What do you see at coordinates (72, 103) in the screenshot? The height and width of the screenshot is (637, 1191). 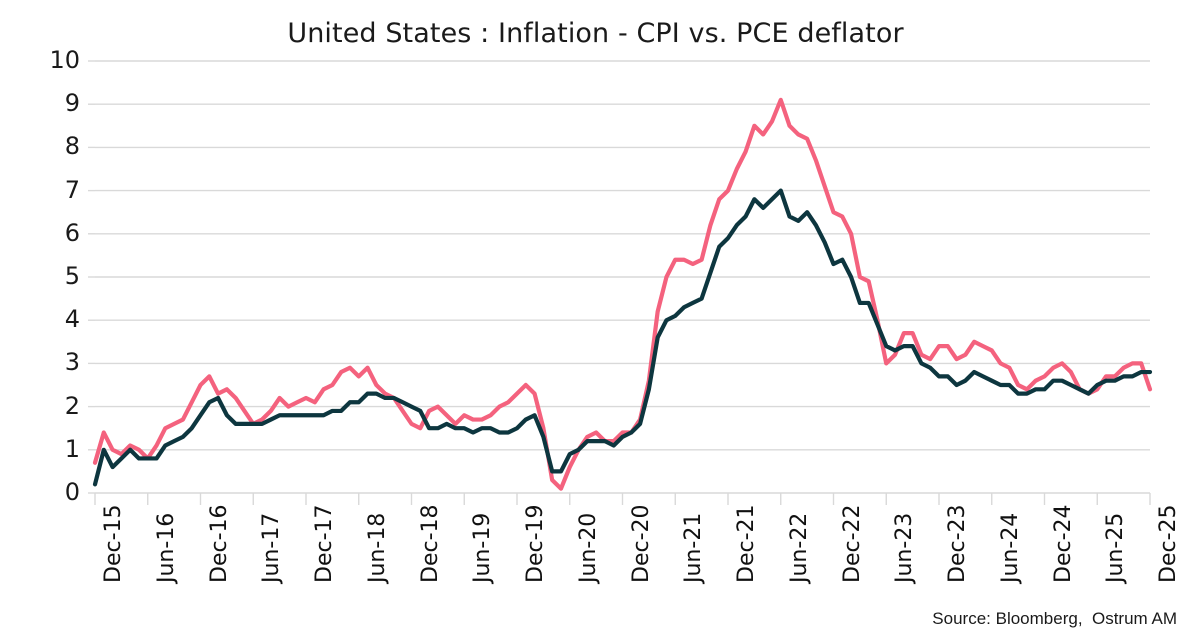 I see `y-tick-label: 9` at bounding box center [72, 103].